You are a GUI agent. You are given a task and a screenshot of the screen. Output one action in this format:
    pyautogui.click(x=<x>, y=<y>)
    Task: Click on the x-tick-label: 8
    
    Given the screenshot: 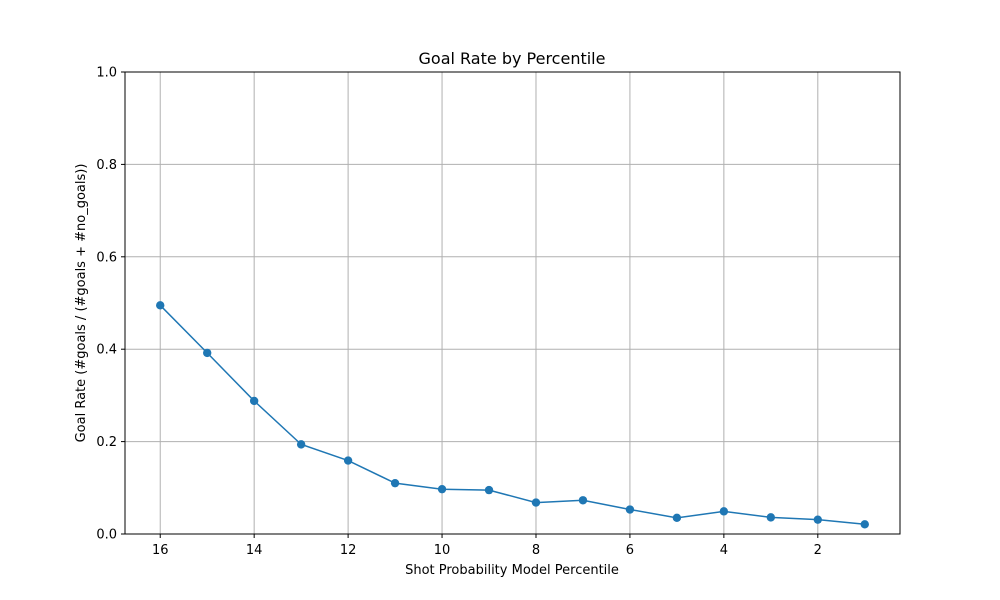 What is the action you would take?
    pyautogui.click(x=536, y=550)
    